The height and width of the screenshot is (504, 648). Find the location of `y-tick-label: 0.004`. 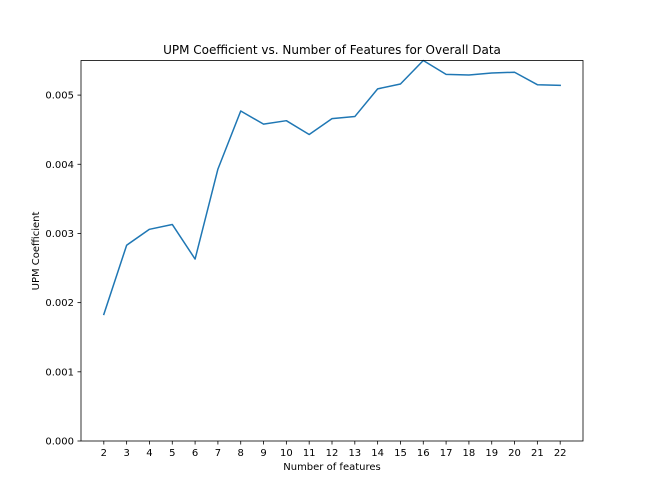

y-tick-label: 0.004 is located at coordinates (59, 165).